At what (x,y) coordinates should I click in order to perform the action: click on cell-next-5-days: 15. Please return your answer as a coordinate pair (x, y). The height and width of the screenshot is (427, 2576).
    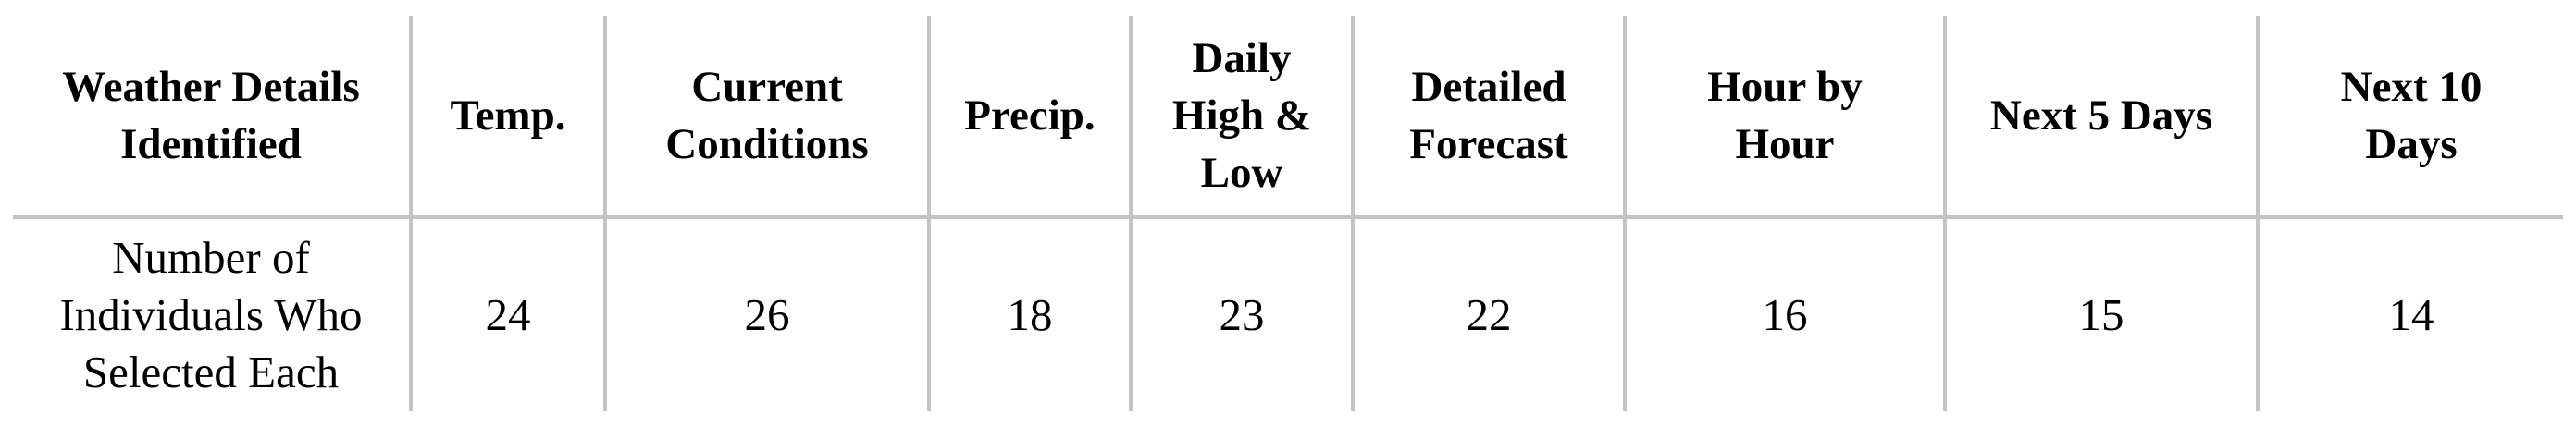
    Looking at the image, I should click on (2100, 314).